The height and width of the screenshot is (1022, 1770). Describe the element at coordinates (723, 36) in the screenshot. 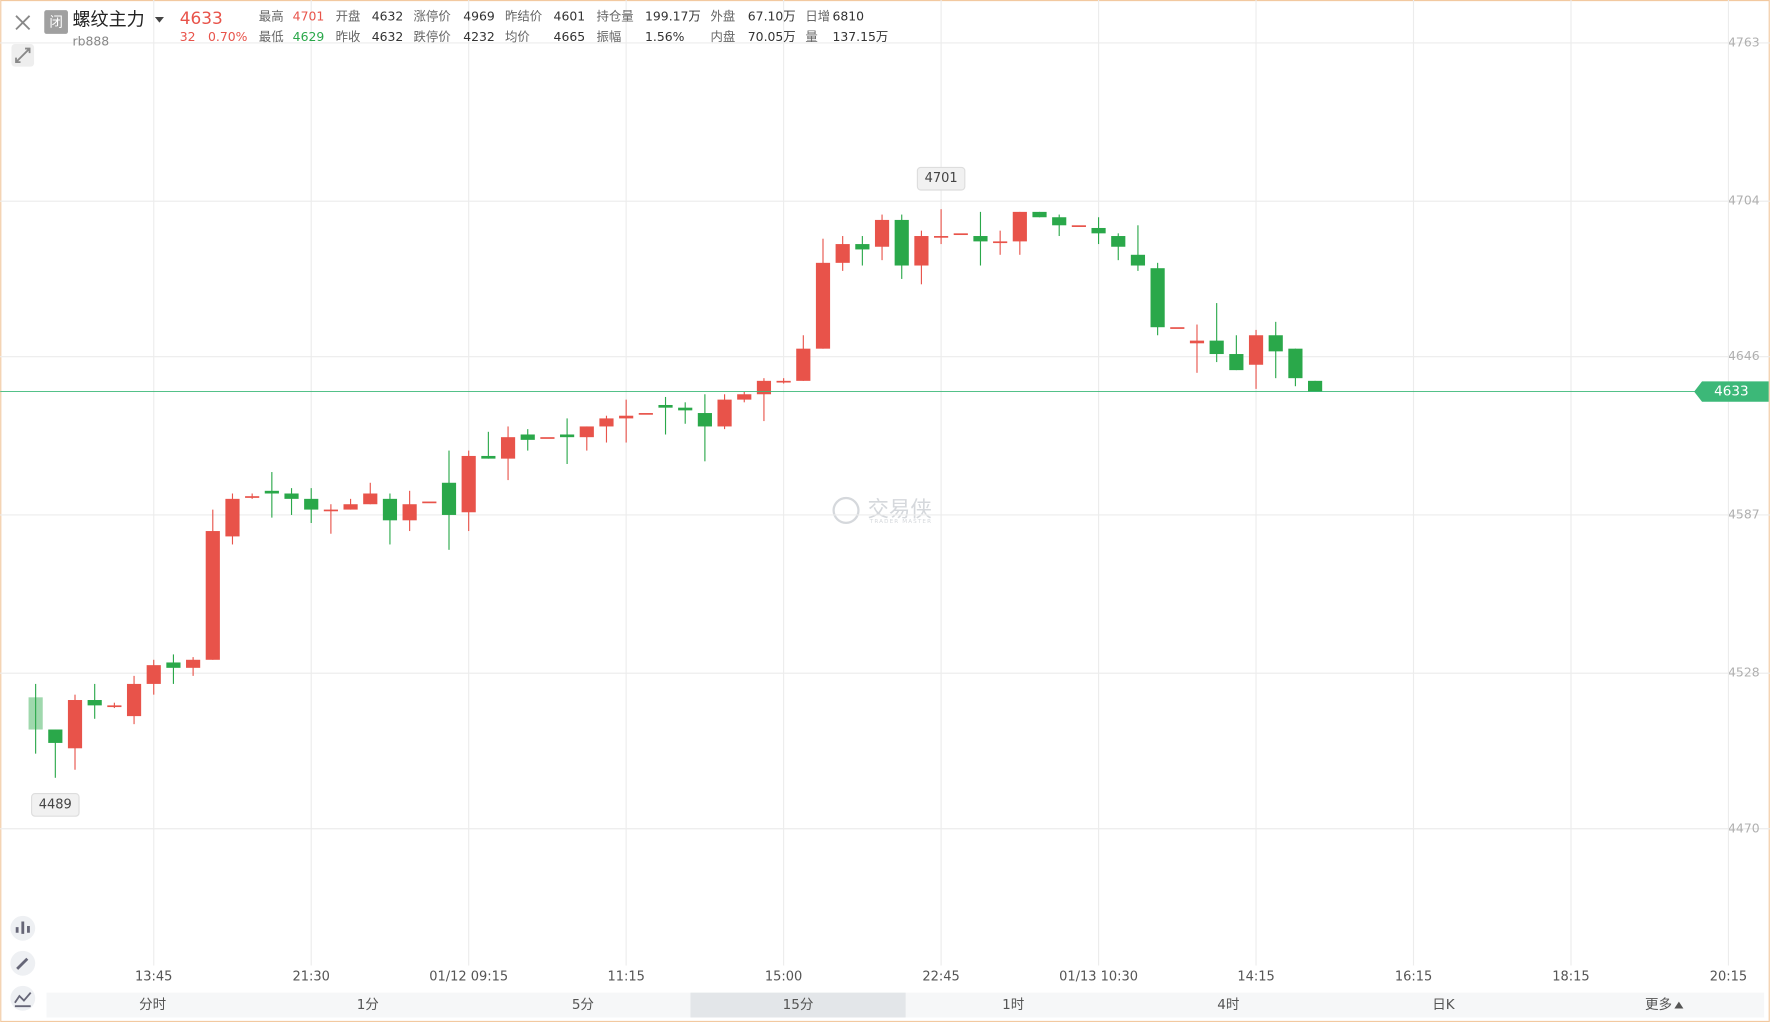

I see `stat-label: 内盘` at that location.